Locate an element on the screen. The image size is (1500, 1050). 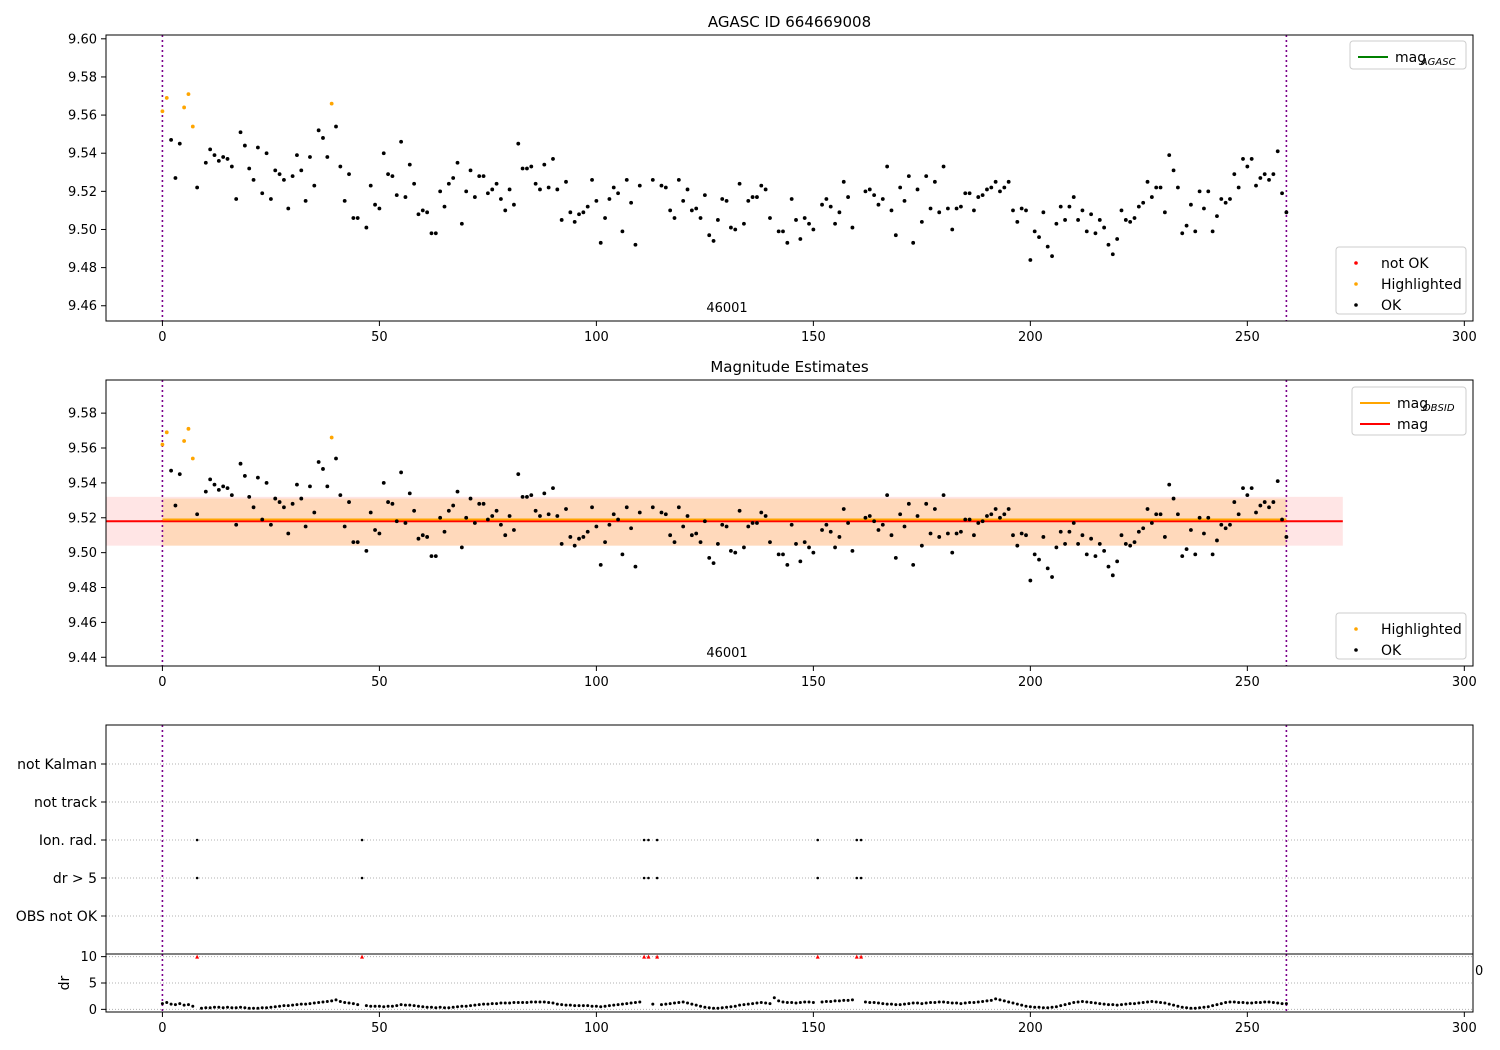
chart-title: AGASC ID 664669008 is located at coordinates (789, 22).